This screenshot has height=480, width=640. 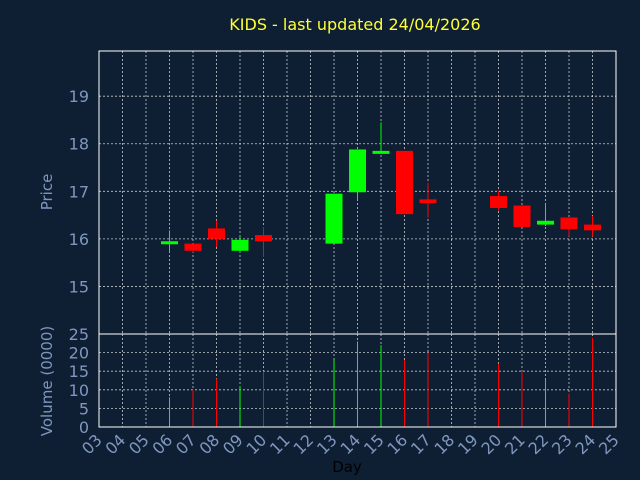 I want to click on x-axis-label: Day, so click(x=347, y=467).